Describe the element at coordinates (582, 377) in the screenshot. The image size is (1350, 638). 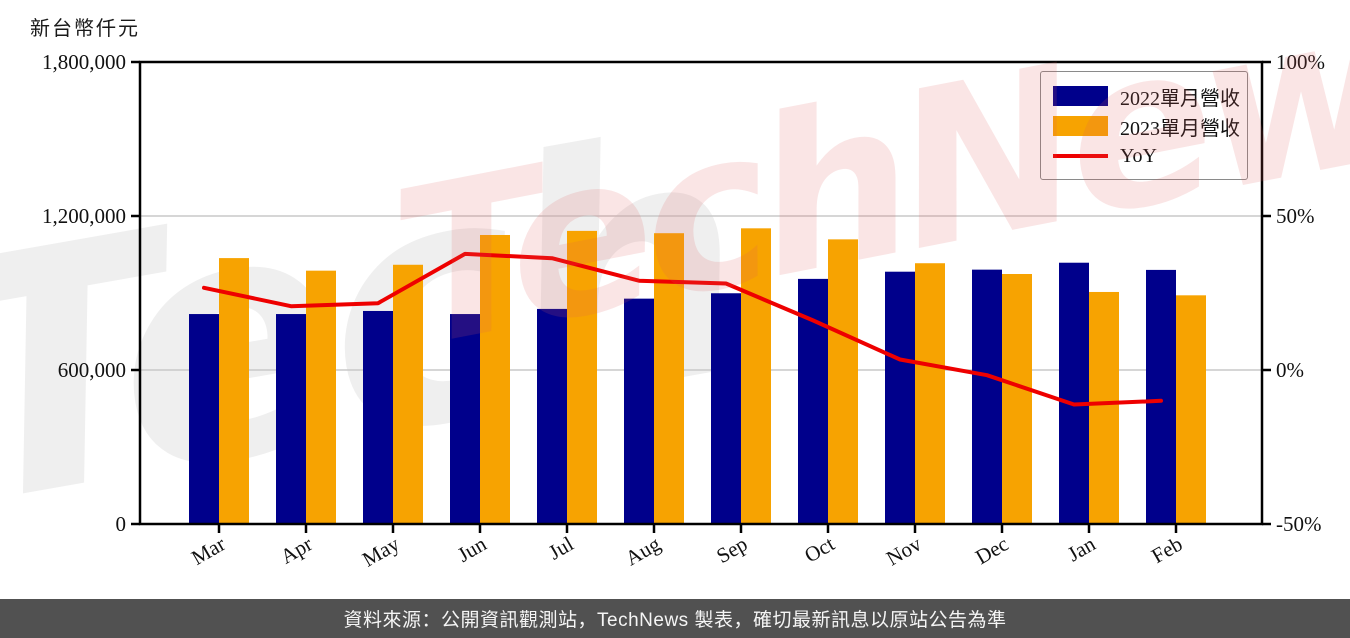
I see `bar-2023-jul` at that location.